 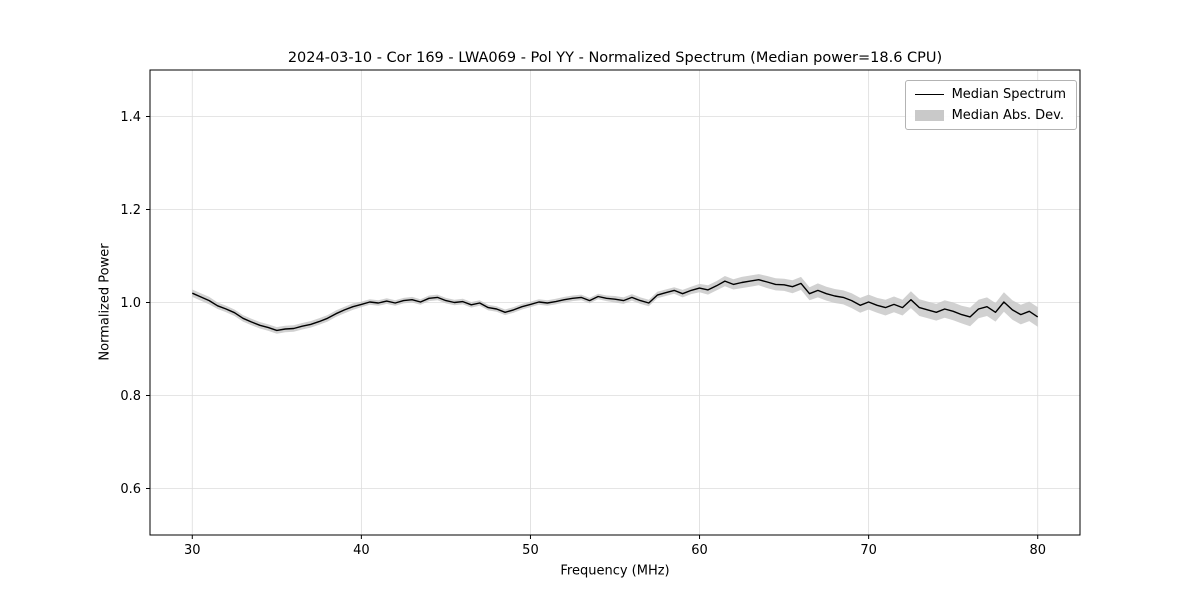 What do you see at coordinates (929, 94) in the screenshot?
I see `median-spectrum-line-swatch` at bounding box center [929, 94].